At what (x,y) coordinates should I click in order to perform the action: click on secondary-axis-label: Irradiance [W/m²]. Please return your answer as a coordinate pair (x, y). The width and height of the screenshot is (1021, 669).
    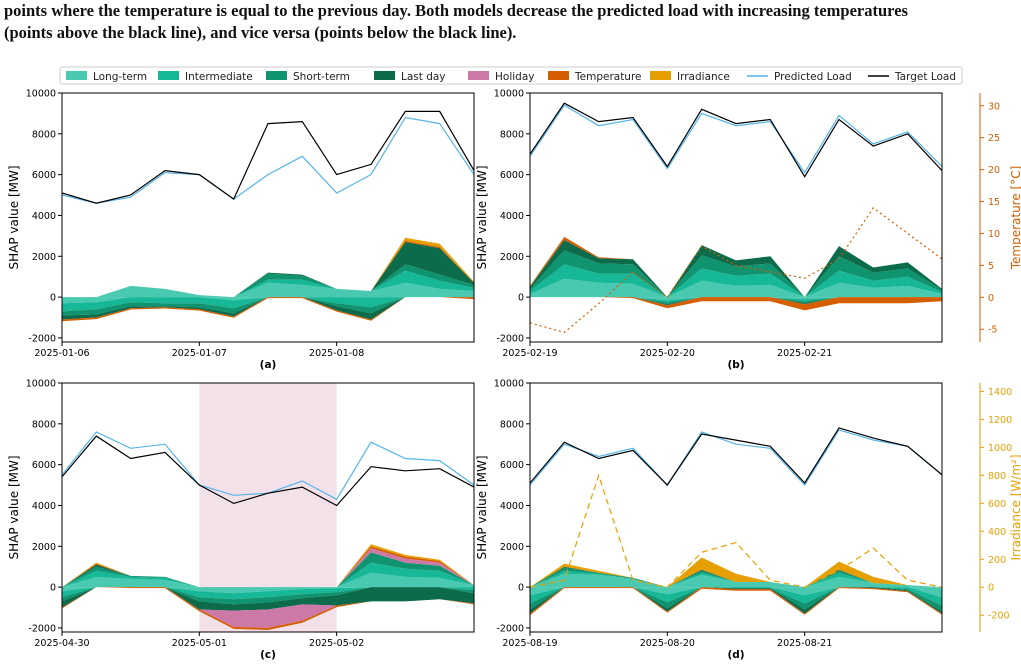
    Looking at the image, I should click on (1015, 507).